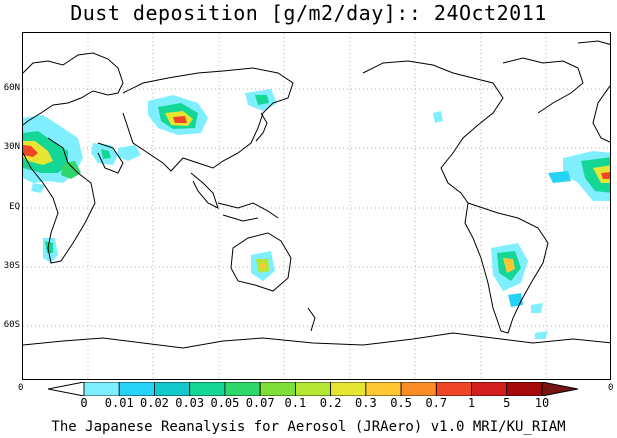 The image size is (617, 438). I want to click on colorbar-label: 0.7, so click(436, 403).